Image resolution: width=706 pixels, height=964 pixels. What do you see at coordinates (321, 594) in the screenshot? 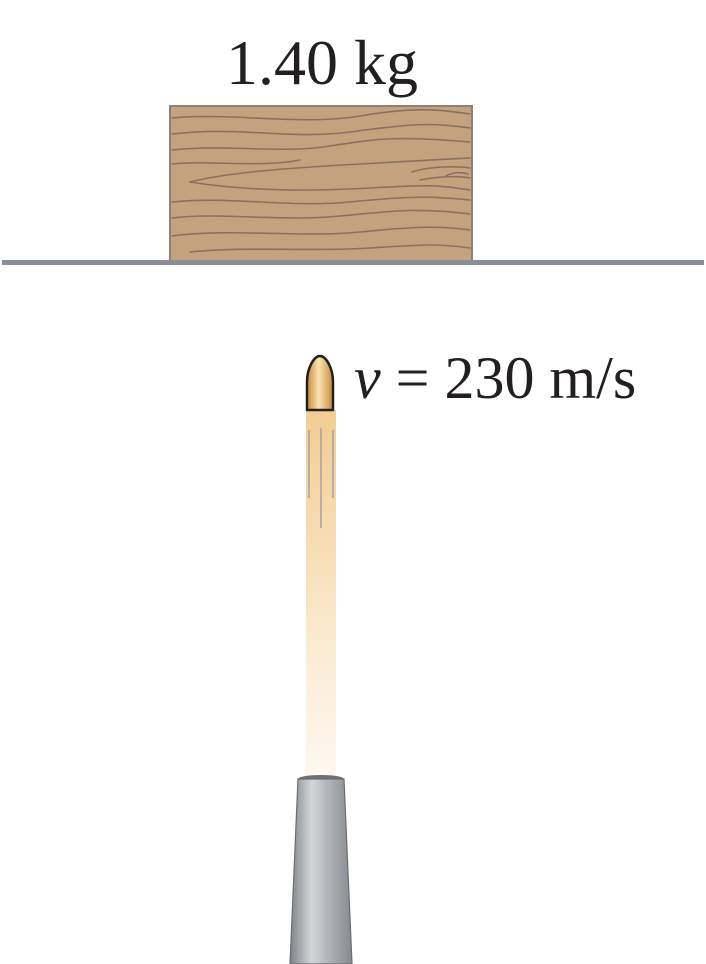
I see `bullet-trail` at bounding box center [321, 594].